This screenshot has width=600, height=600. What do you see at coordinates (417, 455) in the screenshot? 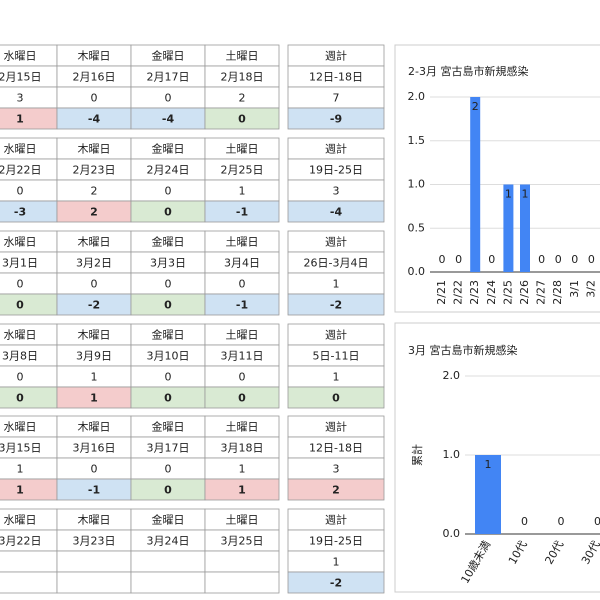
I see `y-axis-title: 累計` at bounding box center [417, 455].